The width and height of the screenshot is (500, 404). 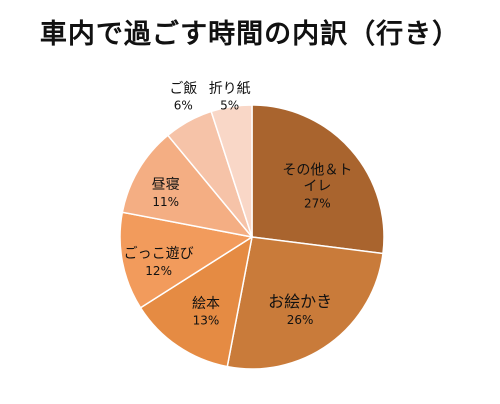 What do you see at coordinates (206, 321) in the screenshot?
I see `slice-value-label: 13%` at bounding box center [206, 321].